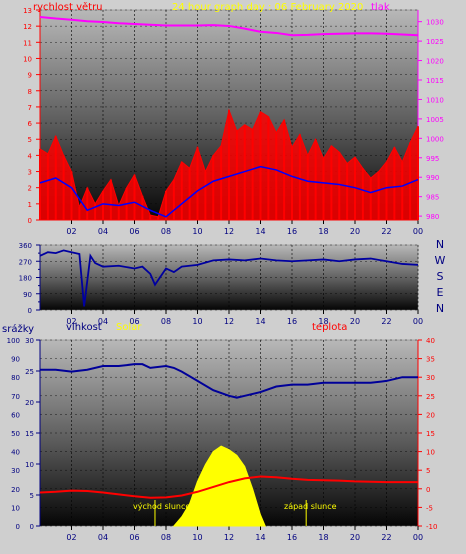 This screenshot has width=466, height=554. Describe the element at coordinates (380, 7) in the screenshot. I see `pressure-axis-label: tlak` at that location.